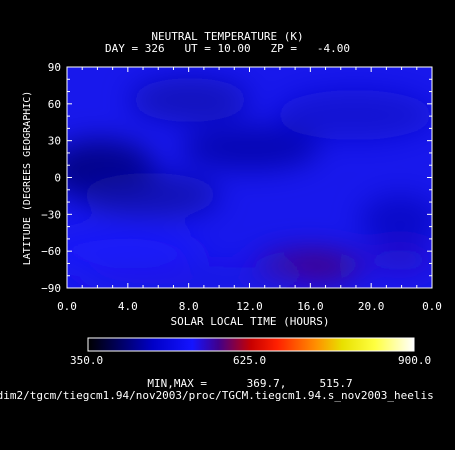 This screenshot has height=450, width=455. I want to click on x-tick-label: 4.0, so click(128, 306).